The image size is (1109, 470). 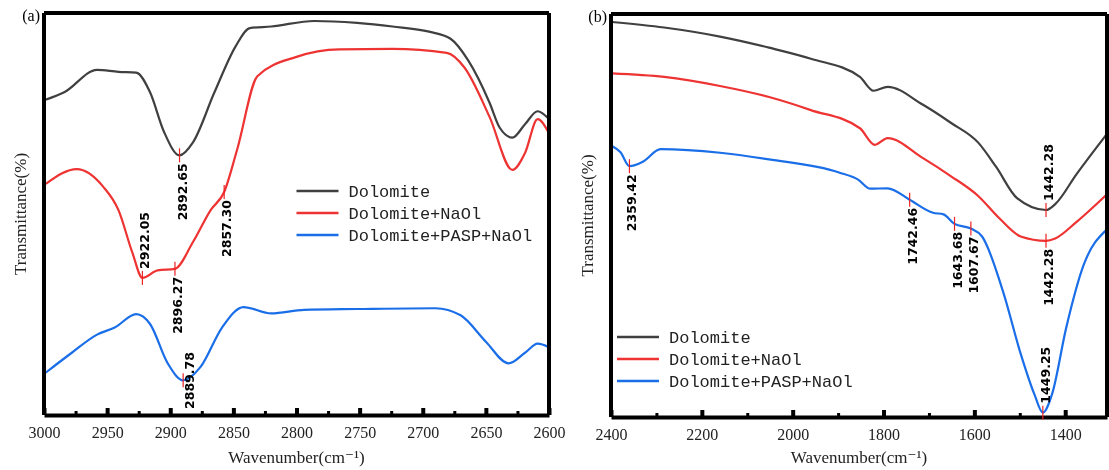 I want to click on annotation: 2857.30, so click(x=227, y=228).